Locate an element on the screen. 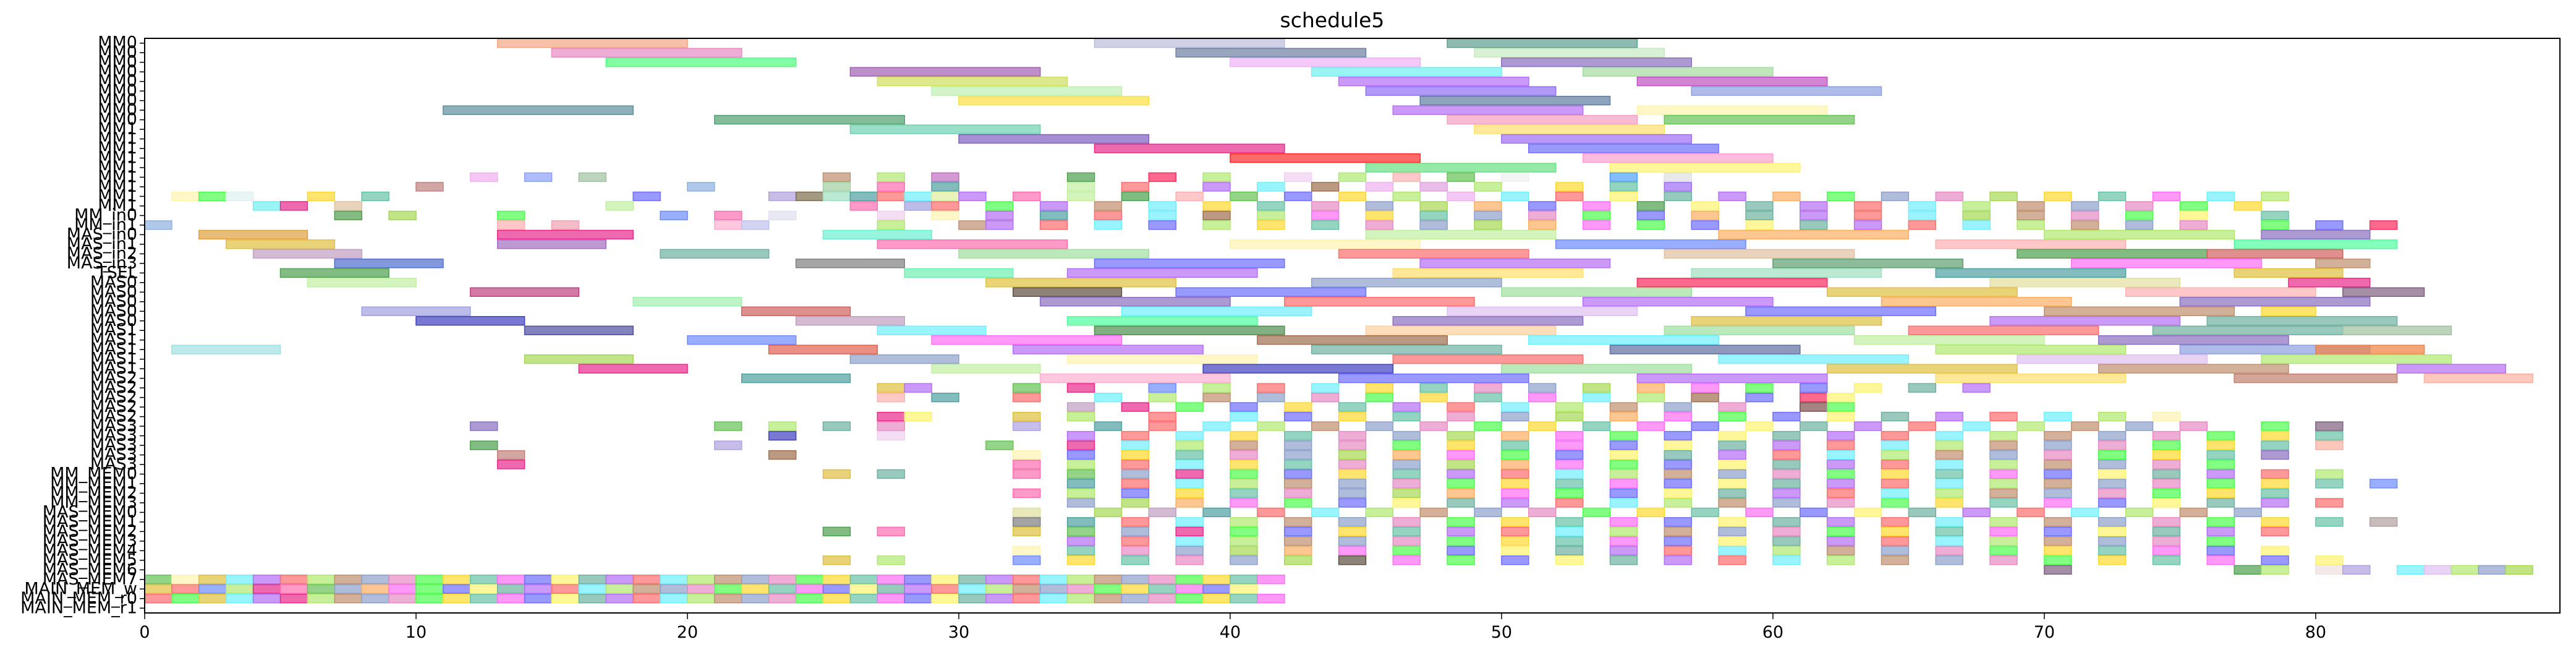 This screenshot has width=2576, height=655. y-tick-label: MAS_MEM0 is located at coordinates (90, 511).